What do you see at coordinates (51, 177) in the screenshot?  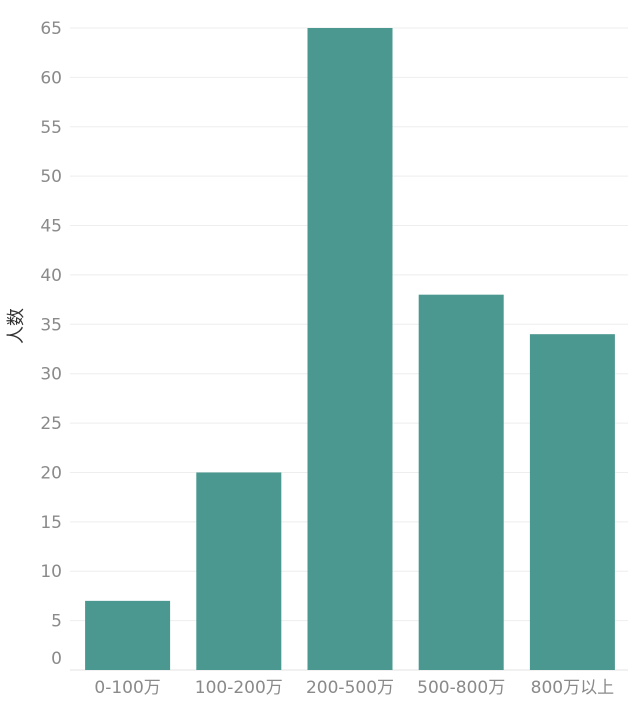 I see `y-tick-label: 50` at bounding box center [51, 177].